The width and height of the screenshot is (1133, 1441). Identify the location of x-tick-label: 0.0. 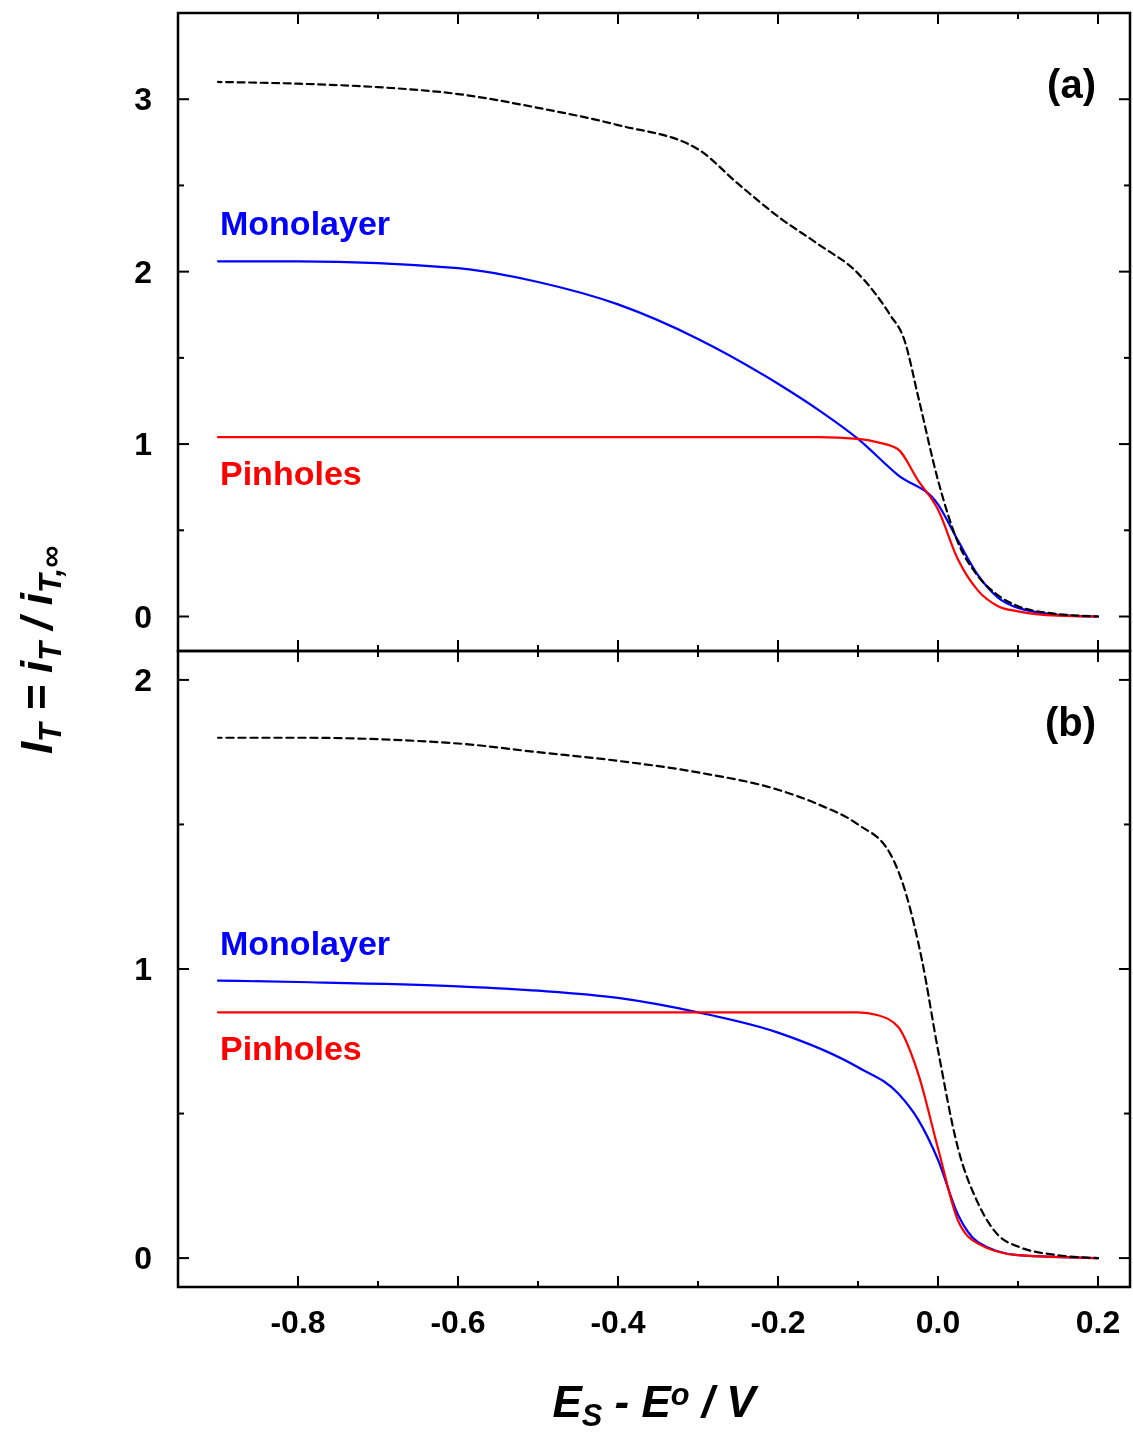
(938, 1322).